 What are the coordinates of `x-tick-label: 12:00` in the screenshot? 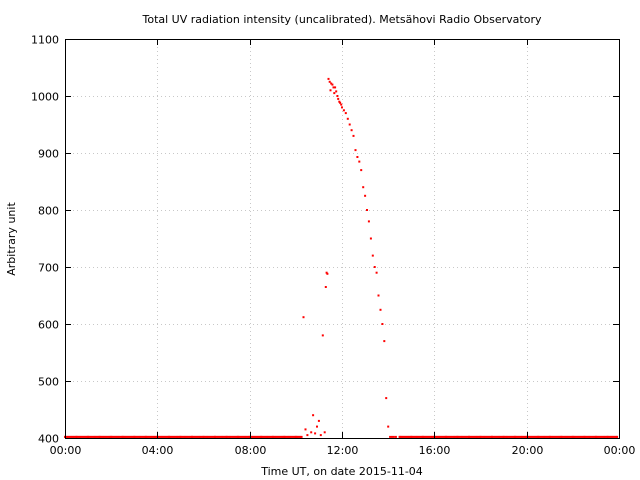 It's located at (343, 450).